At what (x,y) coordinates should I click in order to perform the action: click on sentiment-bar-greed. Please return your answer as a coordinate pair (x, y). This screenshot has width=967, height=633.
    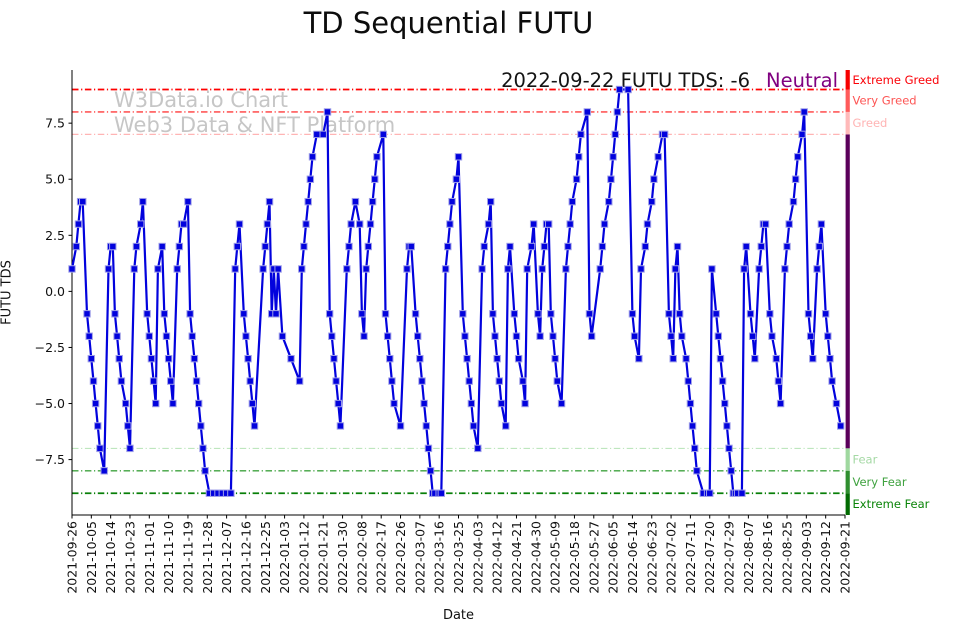
    Looking at the image, I should click on (847, 123).